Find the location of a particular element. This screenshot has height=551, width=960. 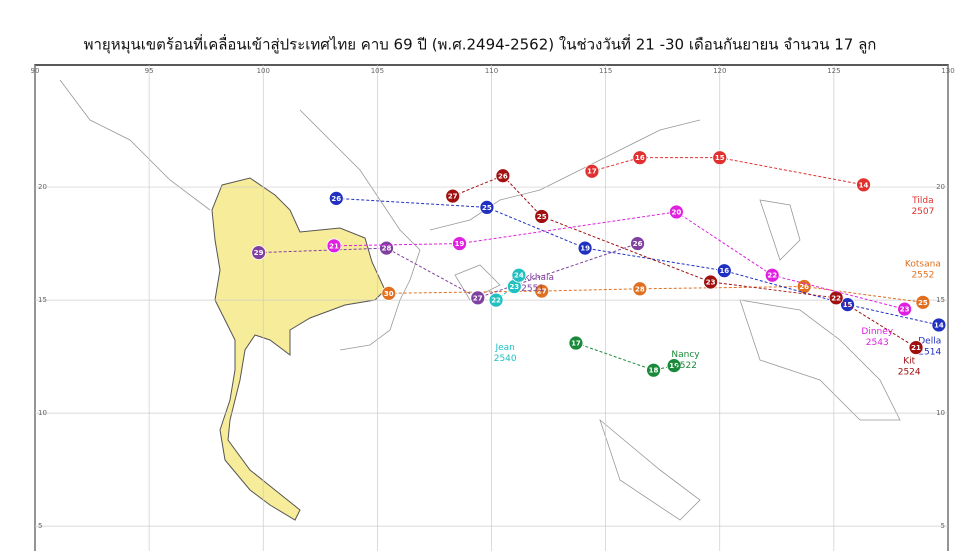

storm-year: 2543 is located at coordinates (877, 343).